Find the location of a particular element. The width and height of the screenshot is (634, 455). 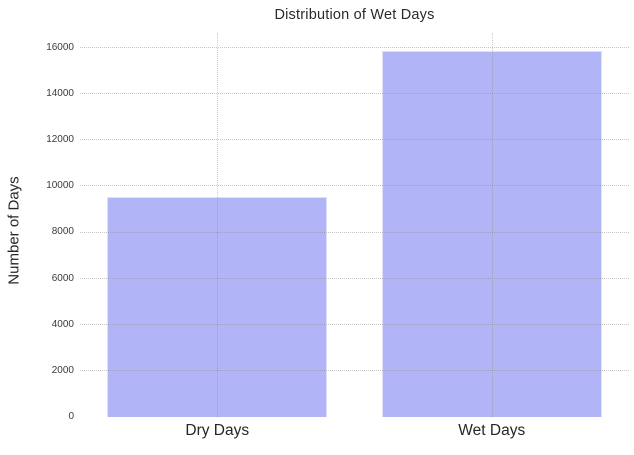

y-tick-label: 12000 is located at coordinates (60, 140).